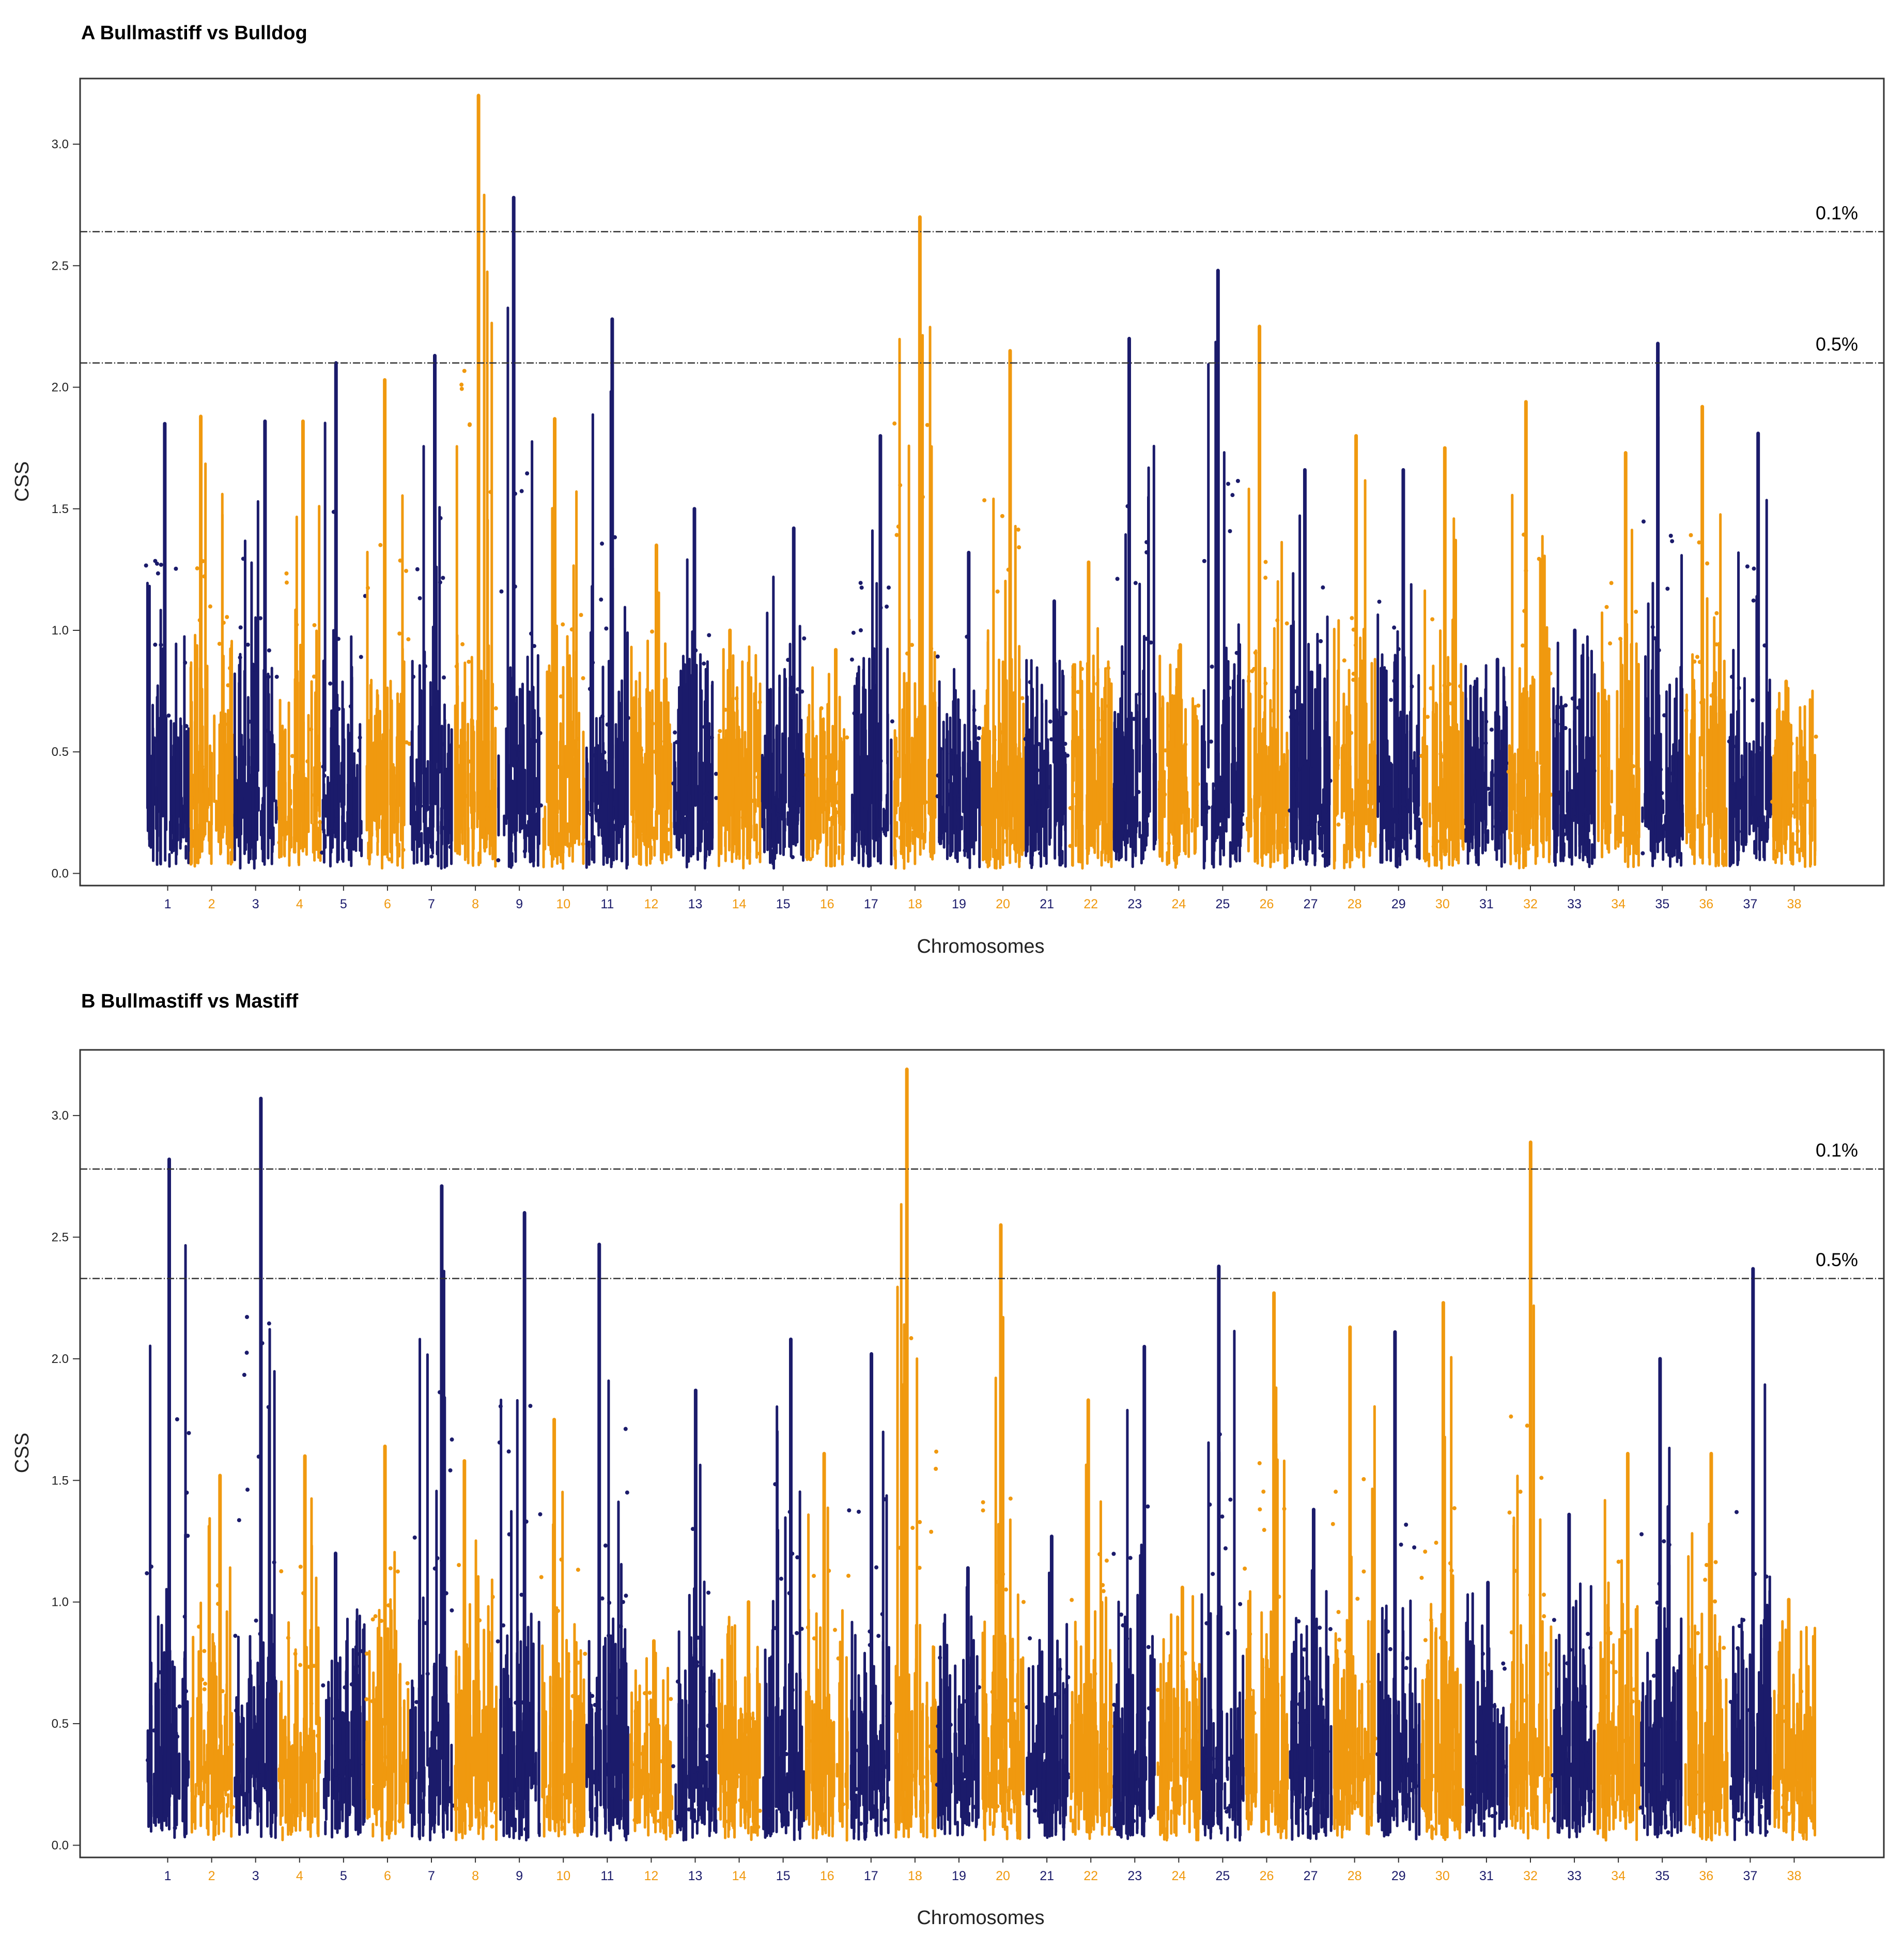 The image size is (1904, 1937). I want to click on chromosome-19-points, so click(958, 1701).